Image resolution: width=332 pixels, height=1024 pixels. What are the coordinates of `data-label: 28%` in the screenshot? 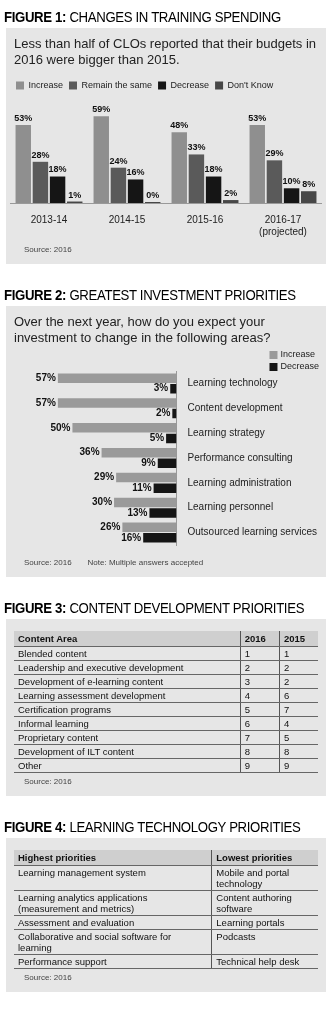 It's located at (40, 154).